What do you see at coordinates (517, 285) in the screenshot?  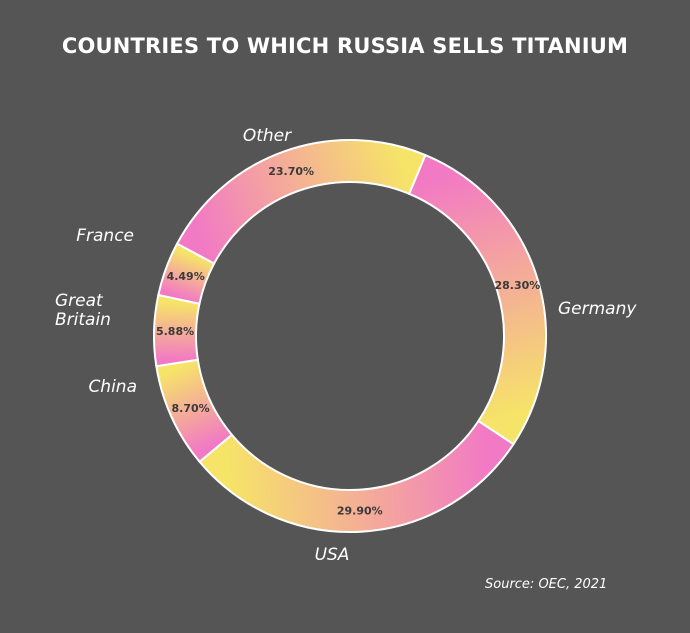 I see `value-label-germany: 28.30%` at bounding box center [517, 285].